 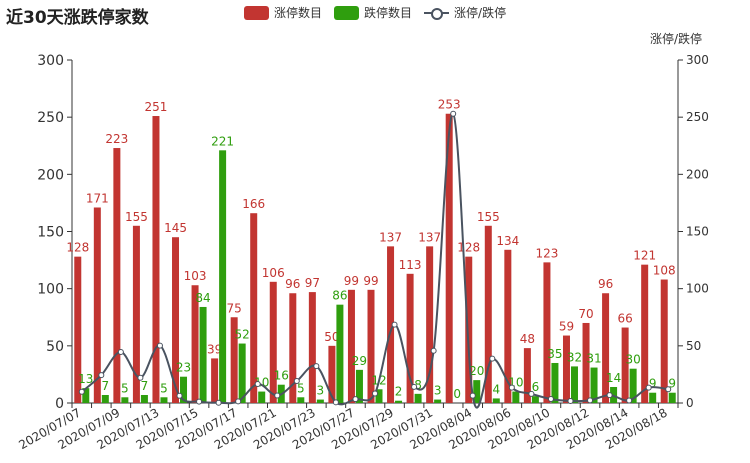 I want to click on y-right-tick-label: 250, so click(x=697, y=117).